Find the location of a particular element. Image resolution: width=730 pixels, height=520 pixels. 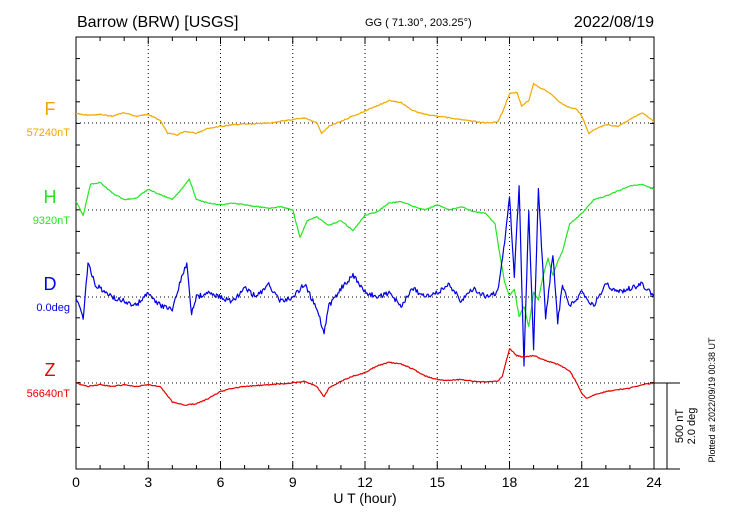

series-baseline-D: 0.0deg is located at coordinates (53, 308).